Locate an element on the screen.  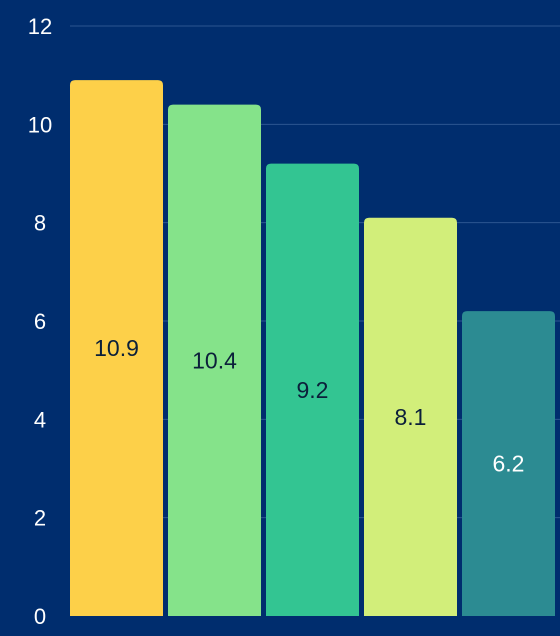
y-axis-ticks: 0 2 4 6 8 10 12 is located at coordinates (40, 321).